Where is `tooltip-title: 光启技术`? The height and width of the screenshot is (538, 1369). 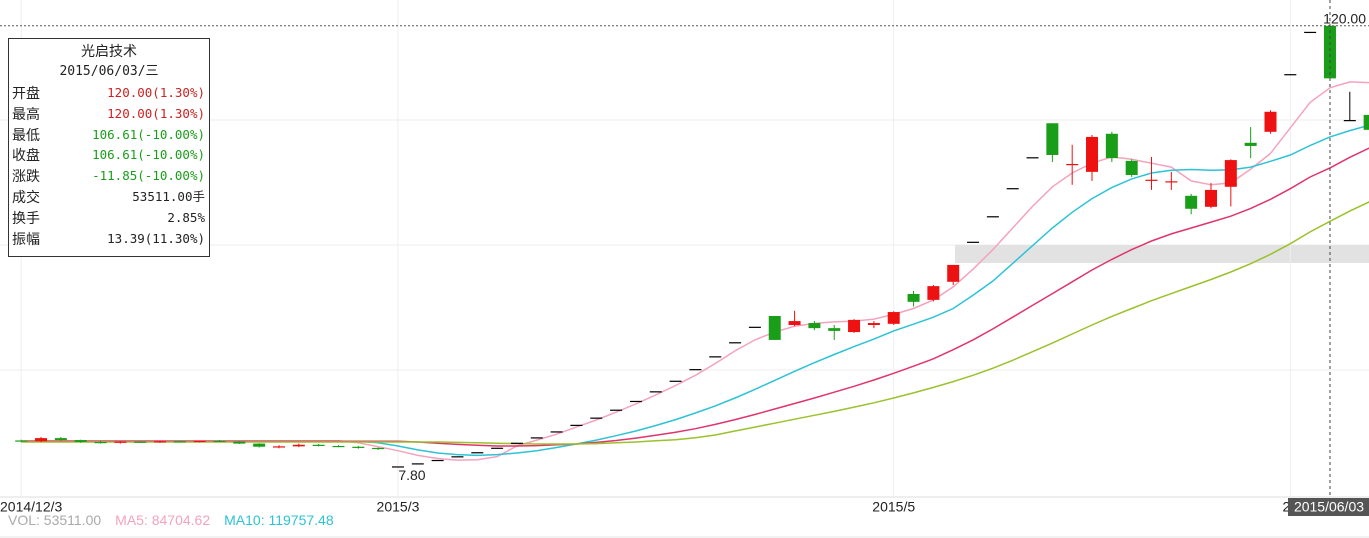
tooltip-title: 光启技术 is located at coordinates (109, 51).